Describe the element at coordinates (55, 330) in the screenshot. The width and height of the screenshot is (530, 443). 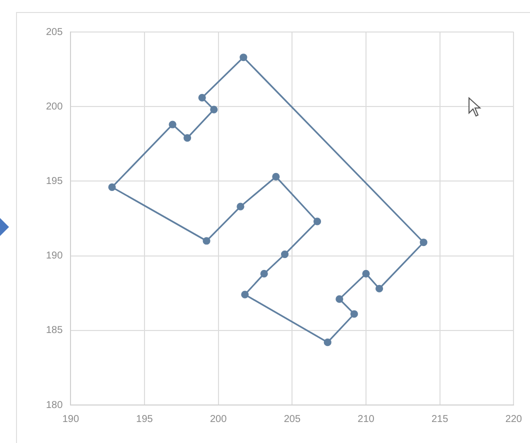
I see `y-tick-label: 185` at that location.